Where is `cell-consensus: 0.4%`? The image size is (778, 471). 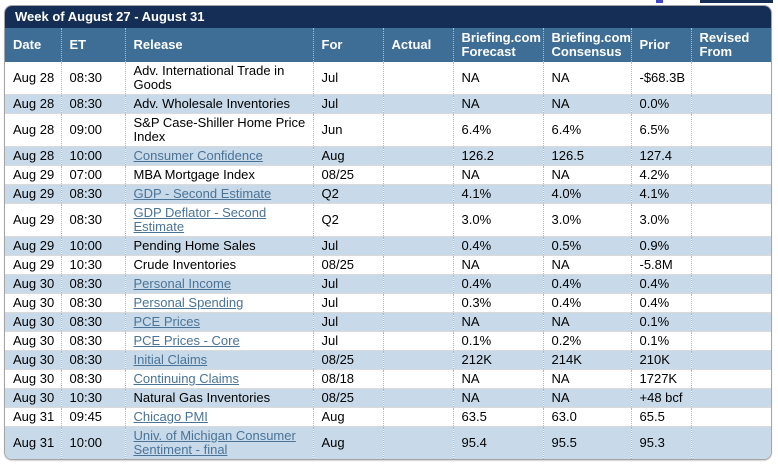
cell-consensus: 0.4% is located at coordinates (586, 284).